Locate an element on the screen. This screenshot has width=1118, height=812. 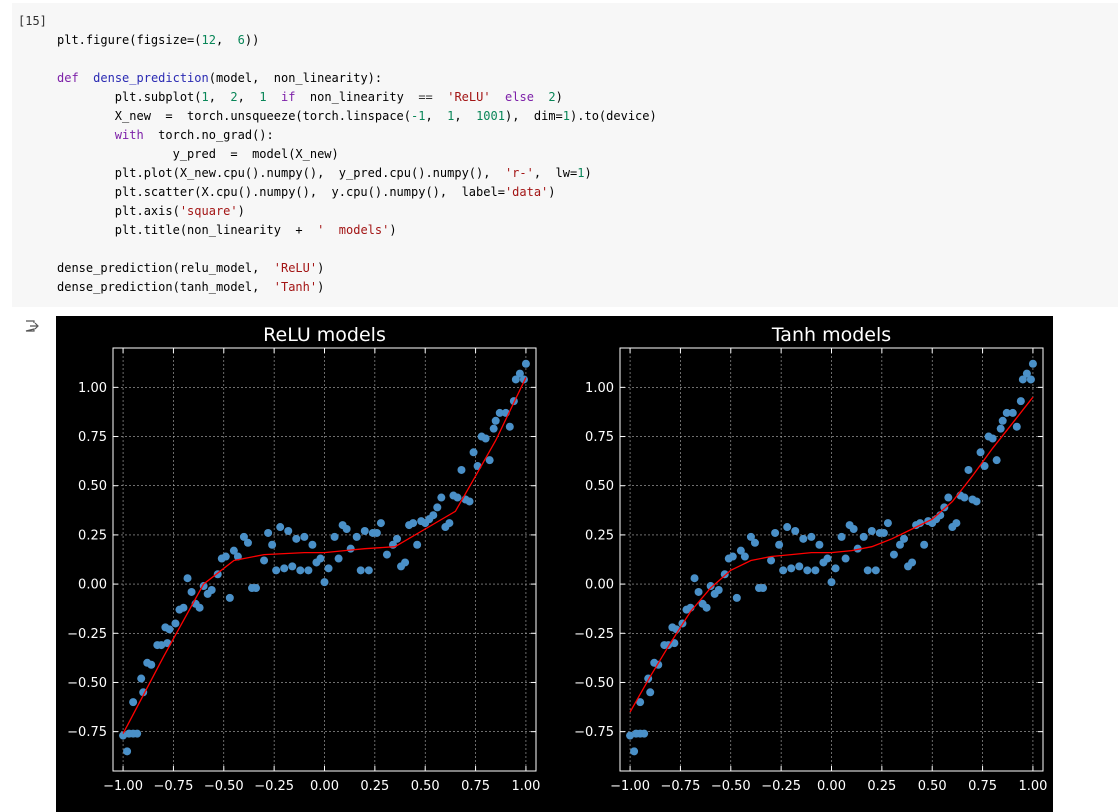
y-tick-label: 0.50 is located at coordinates (599, 486).